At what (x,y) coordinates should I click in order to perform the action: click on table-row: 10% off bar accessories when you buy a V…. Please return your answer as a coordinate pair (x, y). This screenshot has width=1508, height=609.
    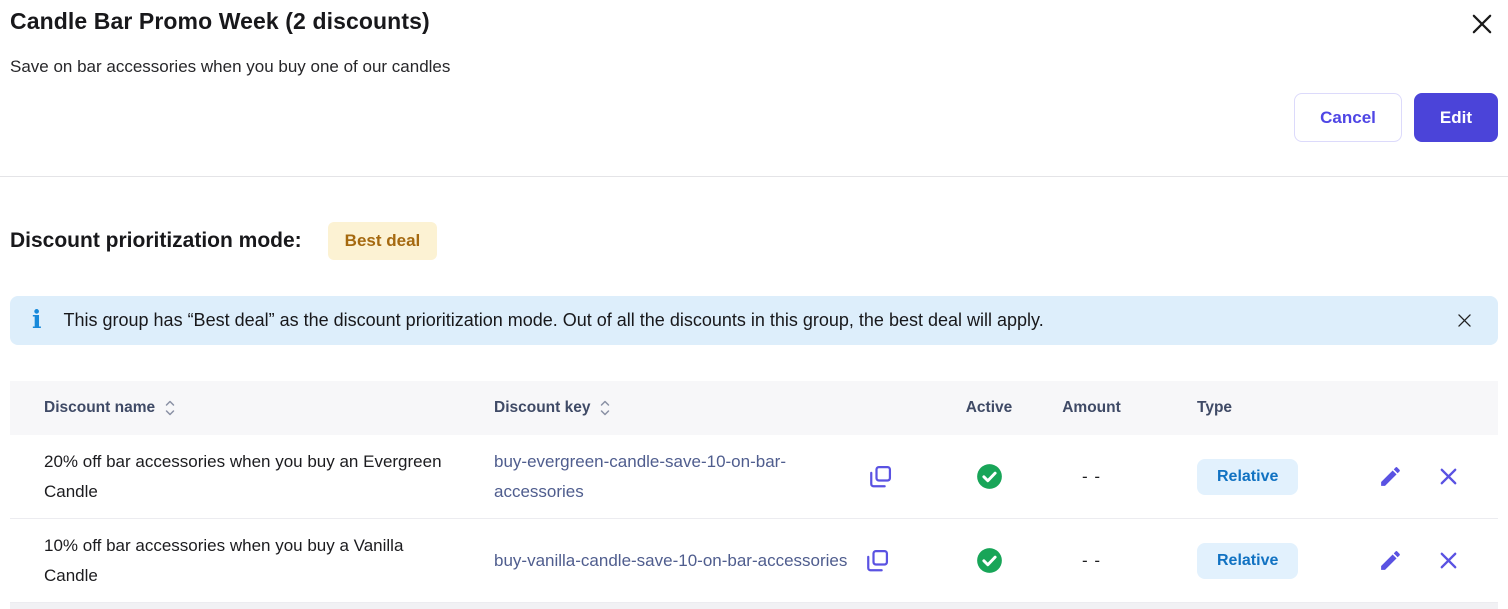
    Looking at the image, I should click on (754, 561).